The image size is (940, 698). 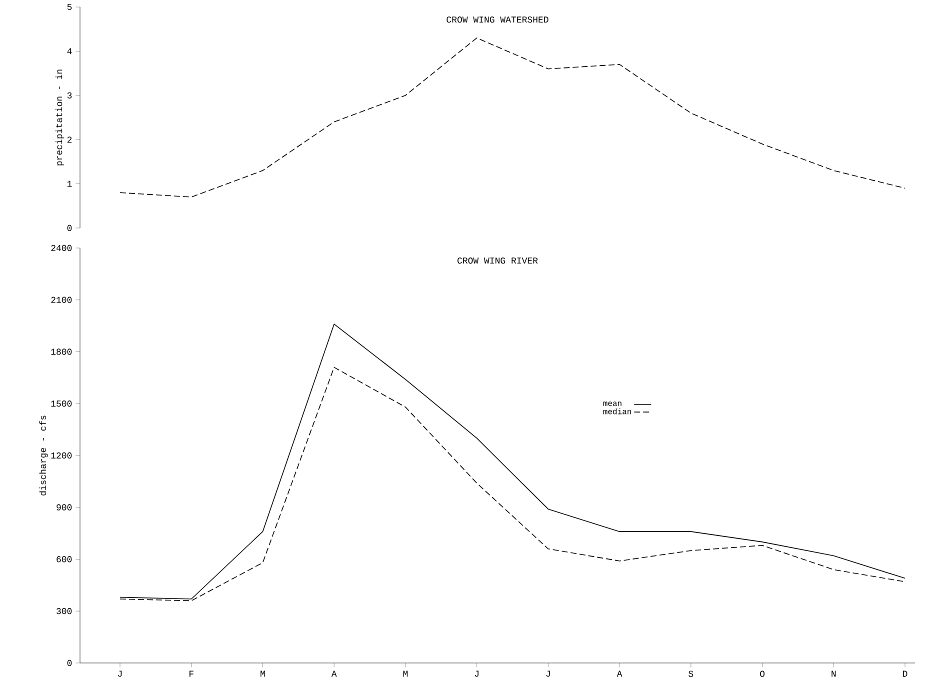 I want to click on legend-label: mean, so click(x=612, y=404).